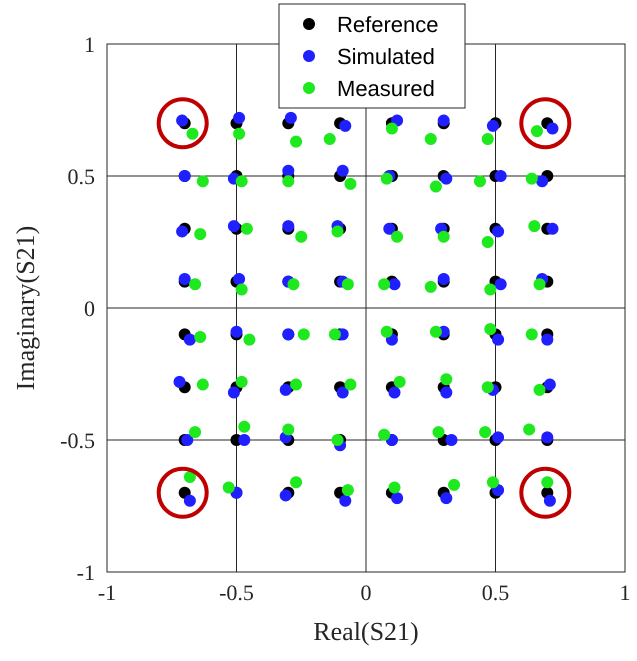  I want to click on y-tick-label: 0, so click(89, 308).